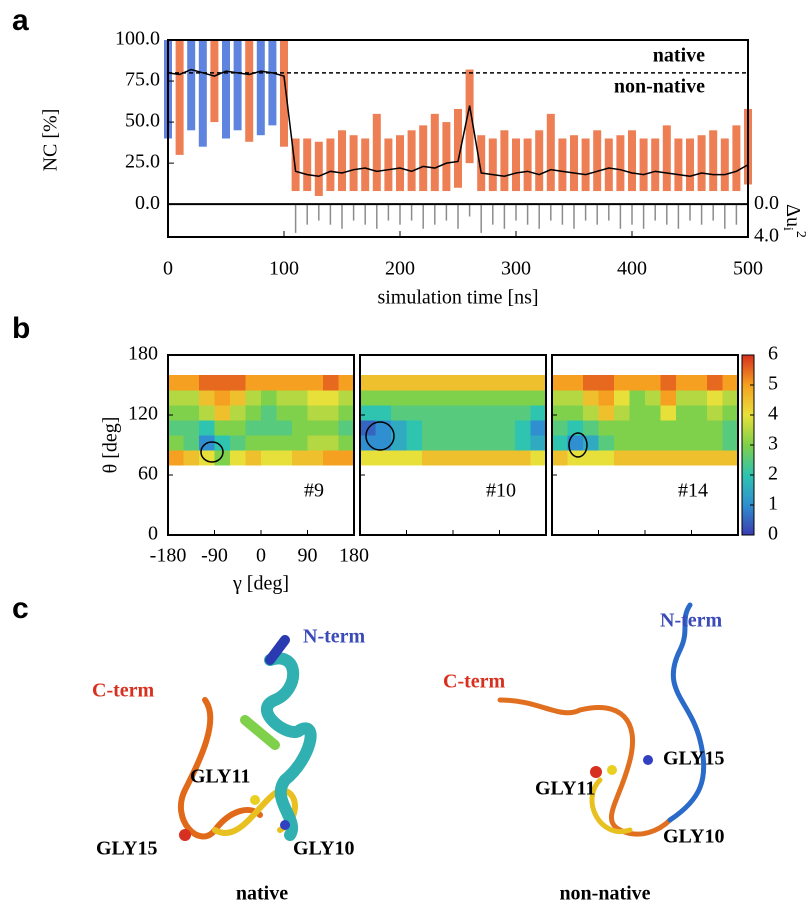 The image size is (810, 909). I want to click on x-tick-label: 100, so click(284, 269).